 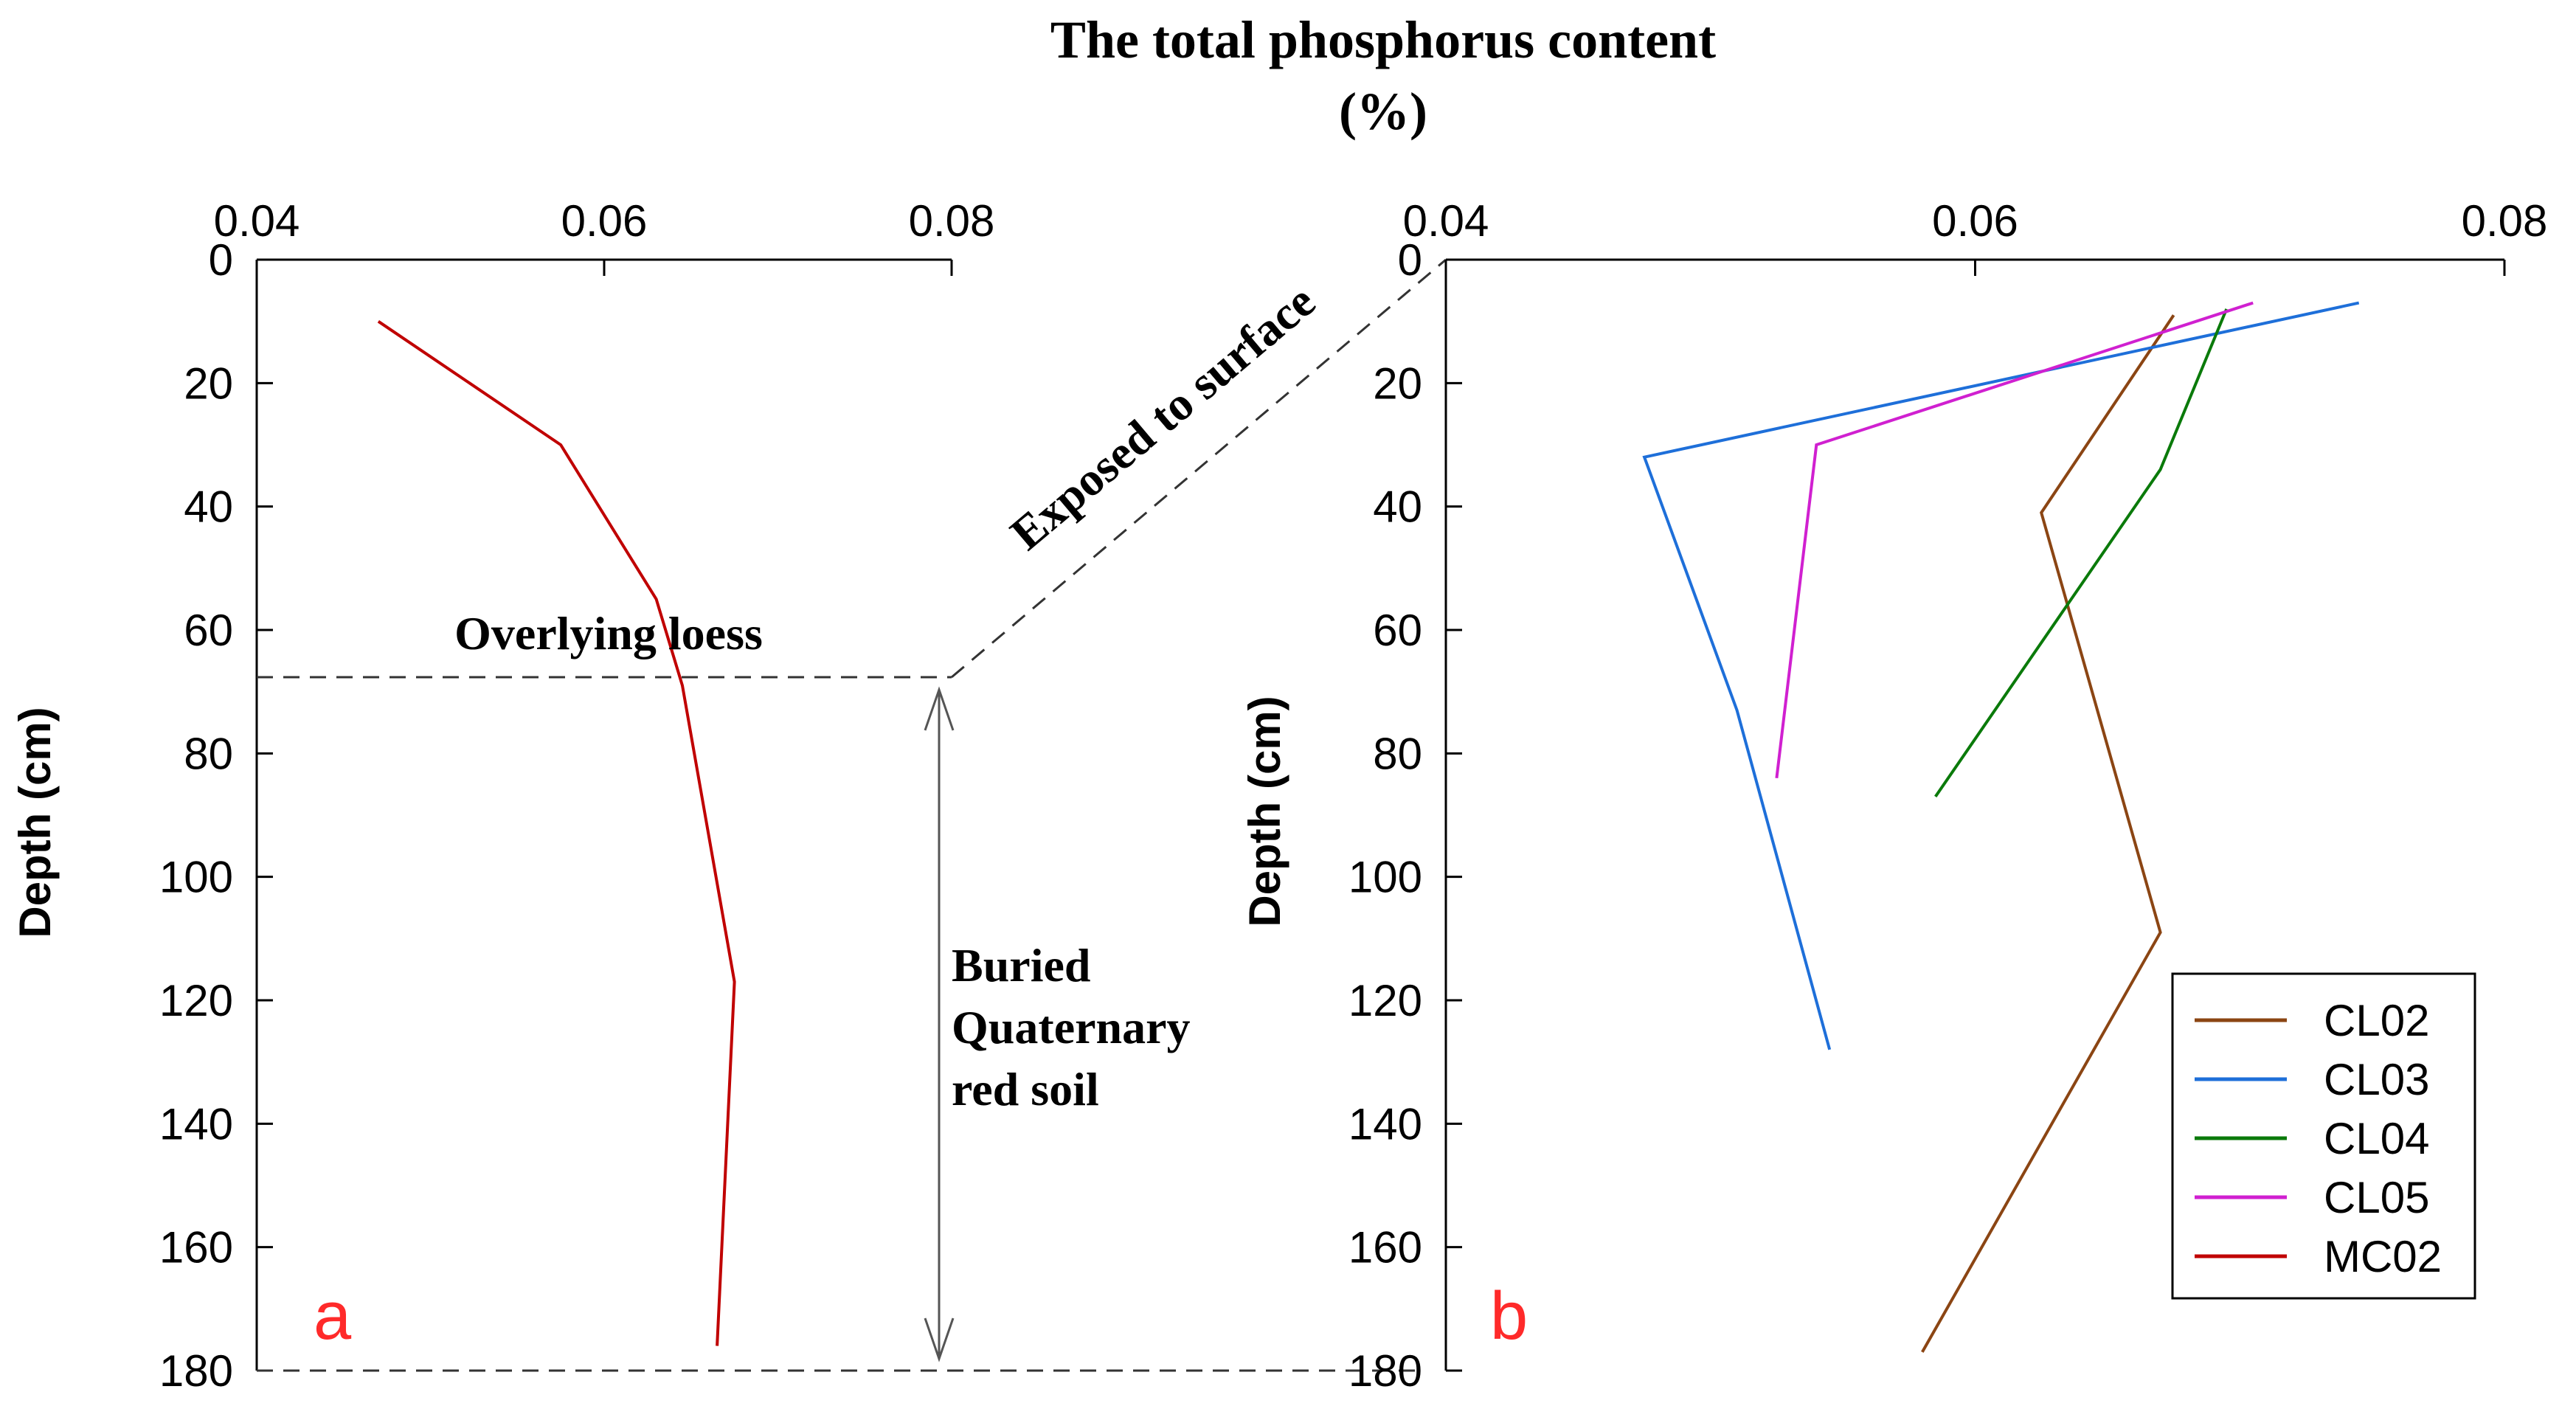 What do you see at coordinates (1385, 1124) in the screenshot?
I see `panel-b-y-tick-label: 140` at bounding box center [1385, 1124].